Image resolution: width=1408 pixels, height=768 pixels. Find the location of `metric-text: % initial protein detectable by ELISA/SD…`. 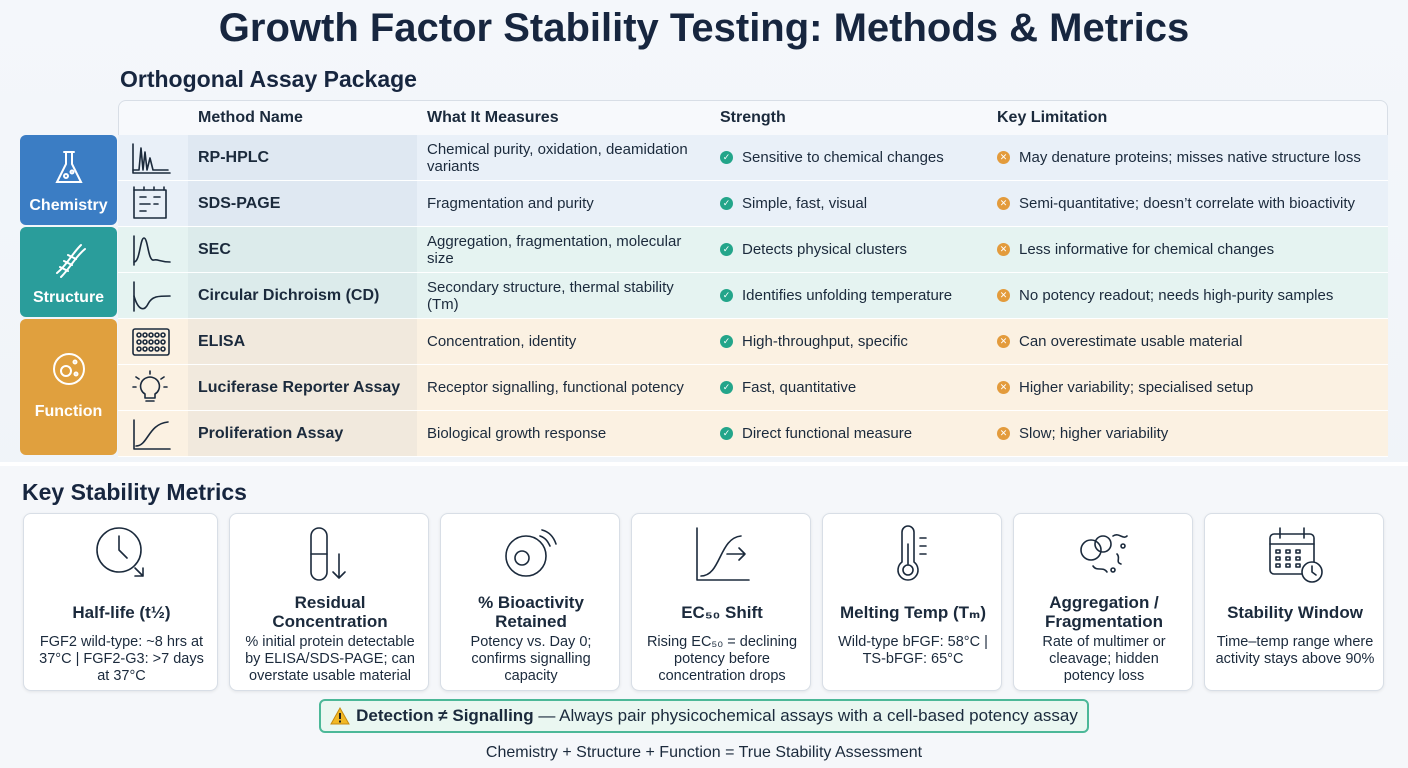

metric-text: % initial protein detectable by ELISA/SD… is located at coordinates (330, 659).